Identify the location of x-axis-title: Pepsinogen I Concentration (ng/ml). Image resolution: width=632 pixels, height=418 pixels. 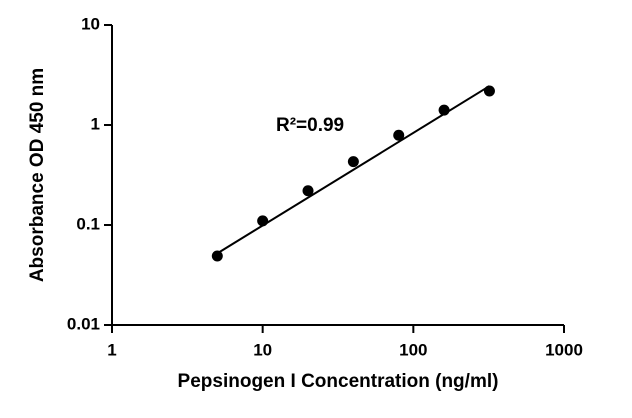
(338, 381).